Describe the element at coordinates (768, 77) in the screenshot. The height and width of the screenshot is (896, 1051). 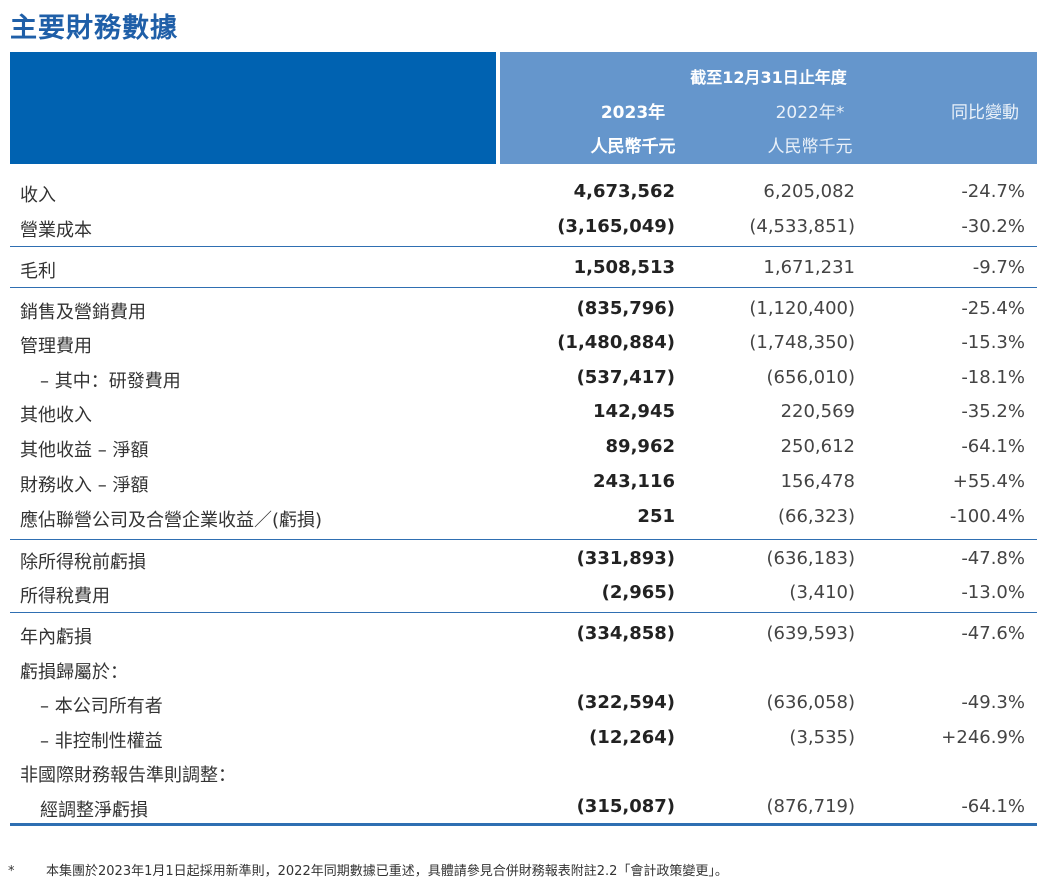
I see `period-header: 截至12月31日止年度` at that location.